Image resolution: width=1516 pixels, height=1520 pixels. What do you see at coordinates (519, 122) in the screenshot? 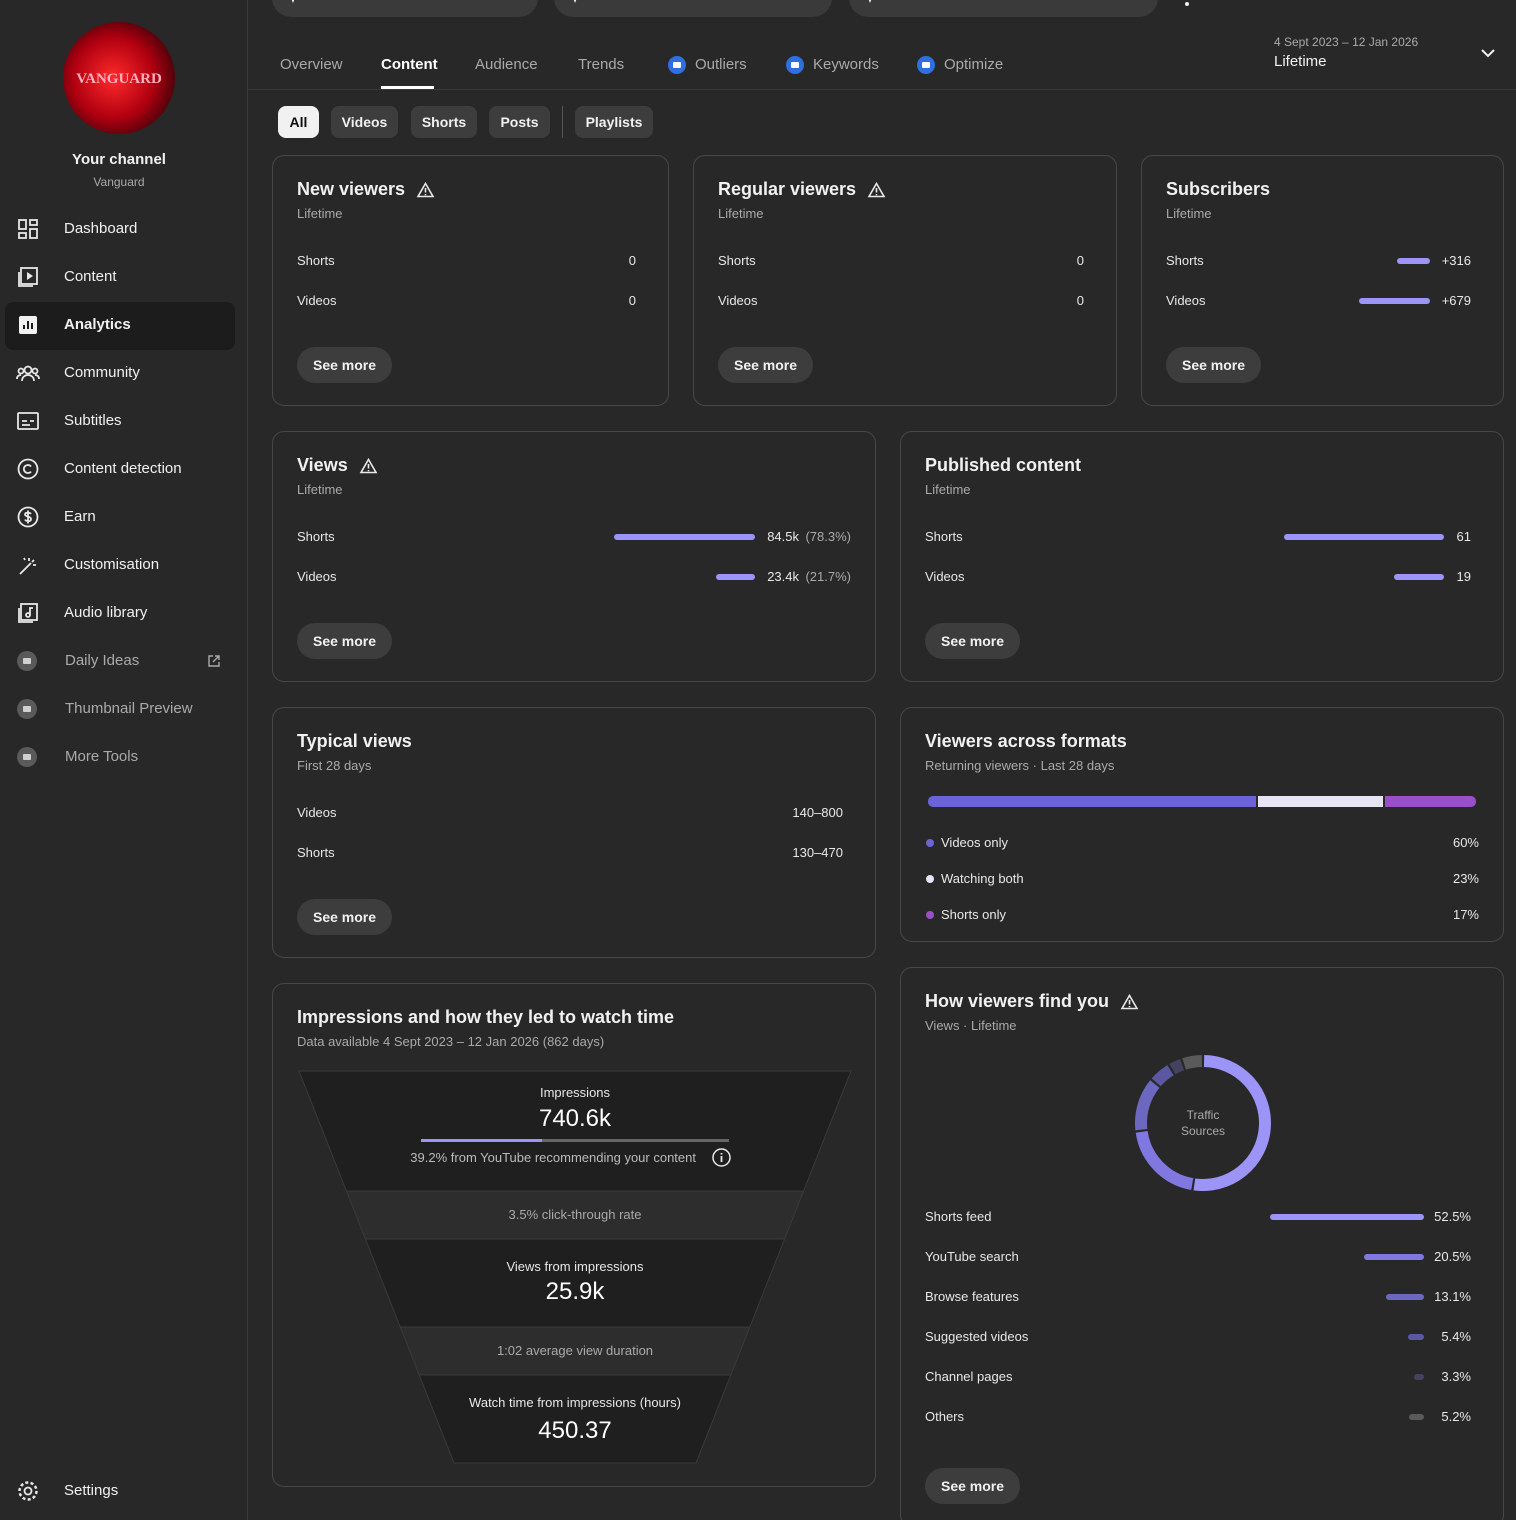
I see `filter-chip: Posts` at bounding box center [519, 122].